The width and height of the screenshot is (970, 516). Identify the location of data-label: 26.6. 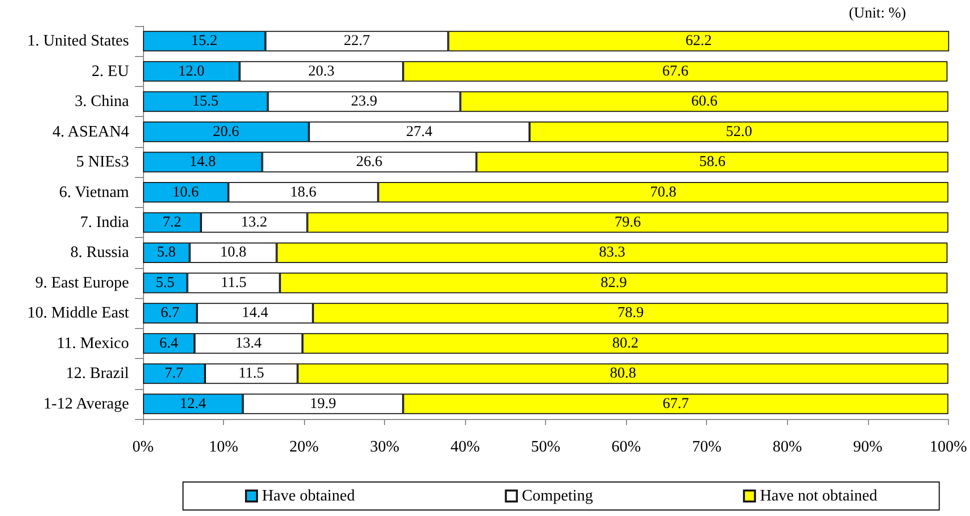
(369, 162).